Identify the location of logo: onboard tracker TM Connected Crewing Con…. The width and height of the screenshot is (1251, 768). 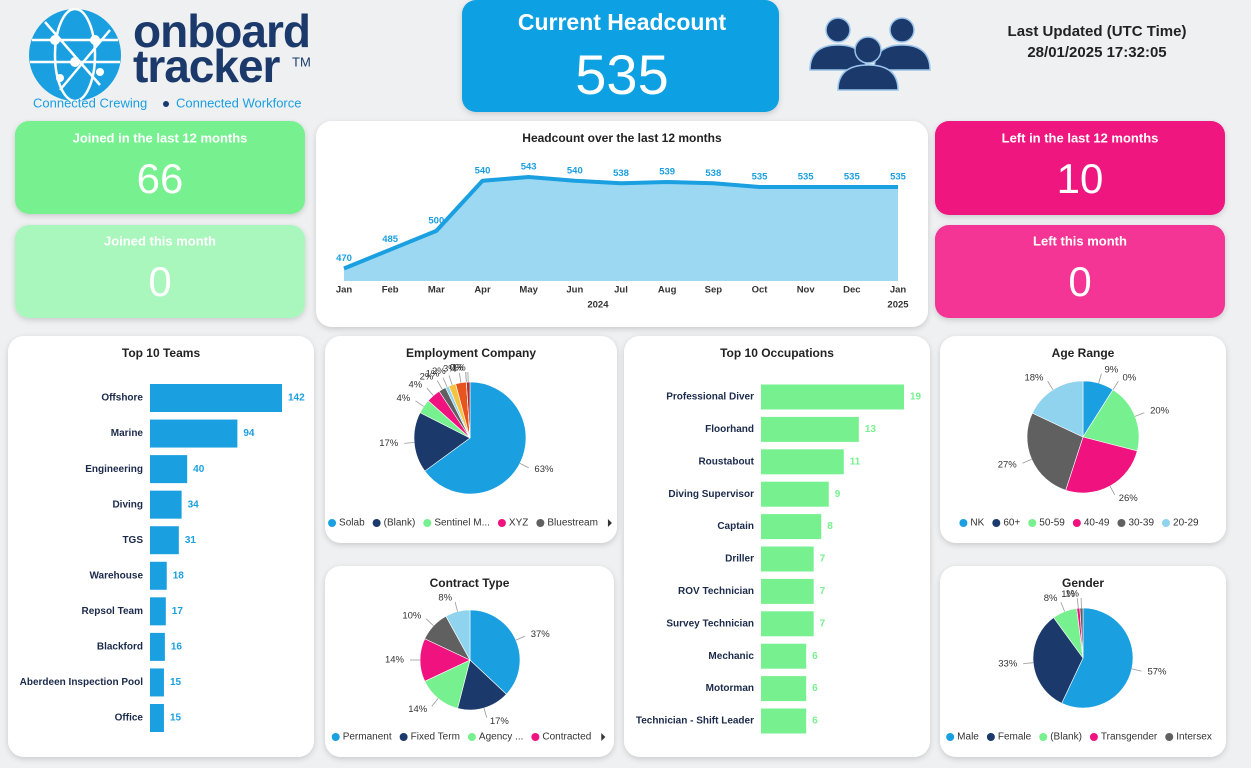
(170, 57).